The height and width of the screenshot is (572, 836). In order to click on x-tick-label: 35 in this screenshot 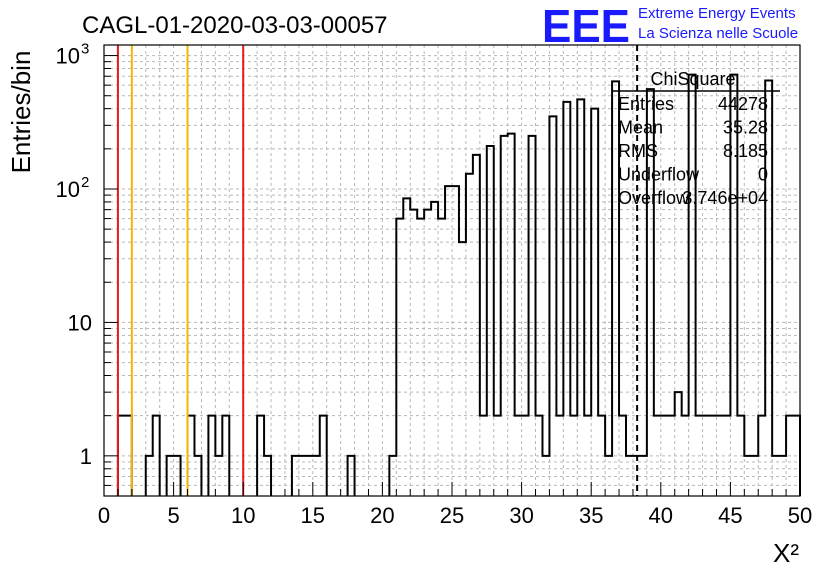, I will do `click(591, 515)`.